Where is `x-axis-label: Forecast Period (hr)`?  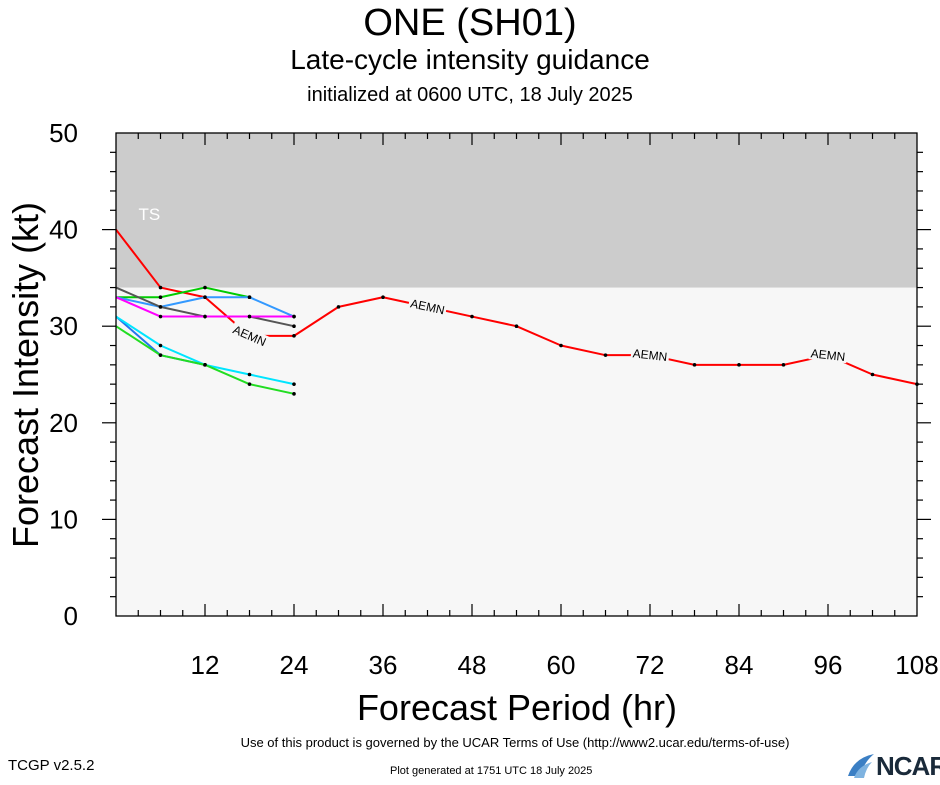 x-axis-label: Forecast Period (hr) is located at coordinates (517, 707).